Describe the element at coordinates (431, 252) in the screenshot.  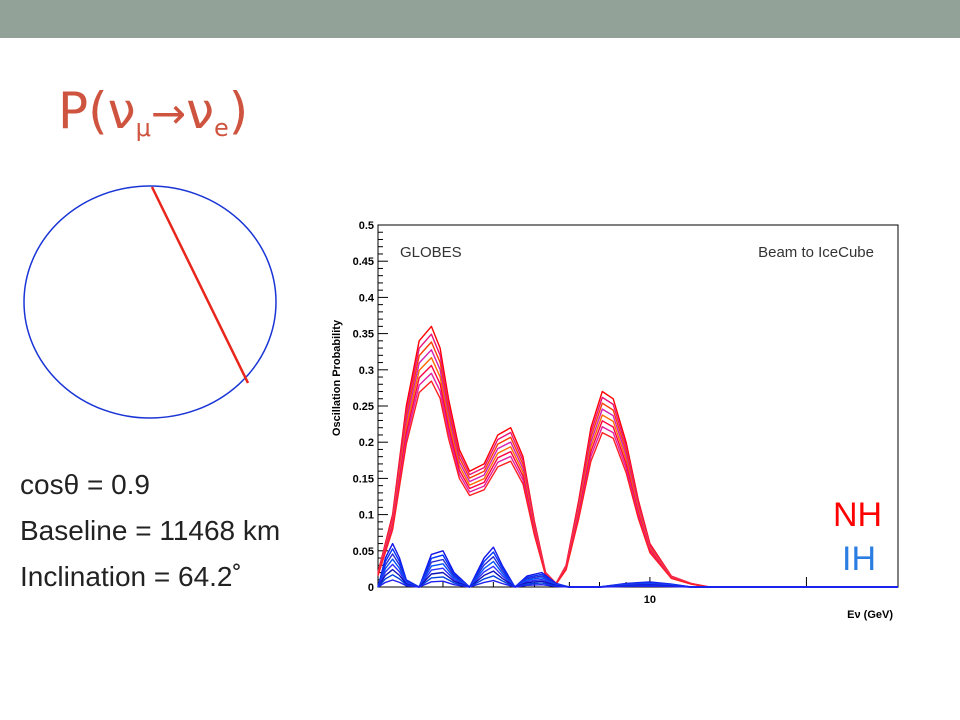
I see `annotation-globes: GLOBES` at that location.